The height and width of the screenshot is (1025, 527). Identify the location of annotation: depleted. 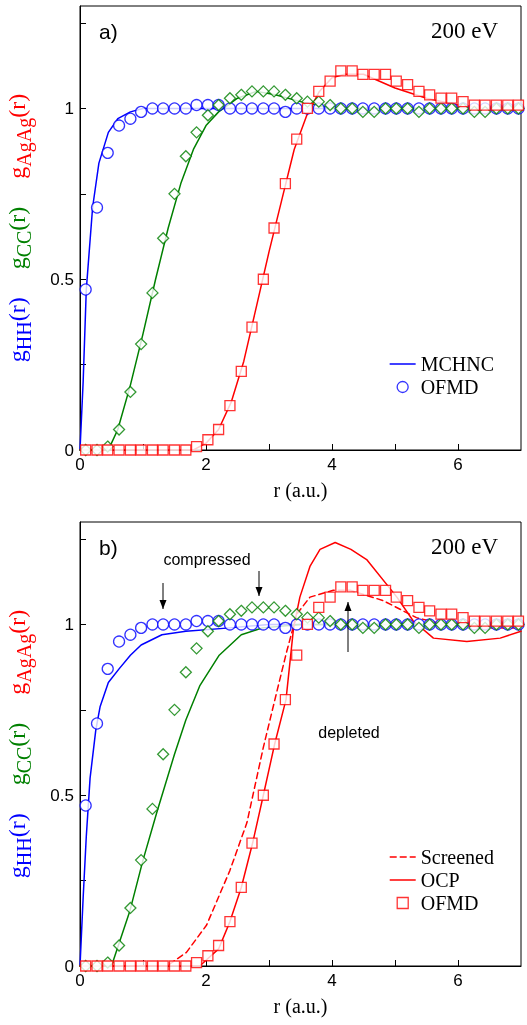
(349, 732).